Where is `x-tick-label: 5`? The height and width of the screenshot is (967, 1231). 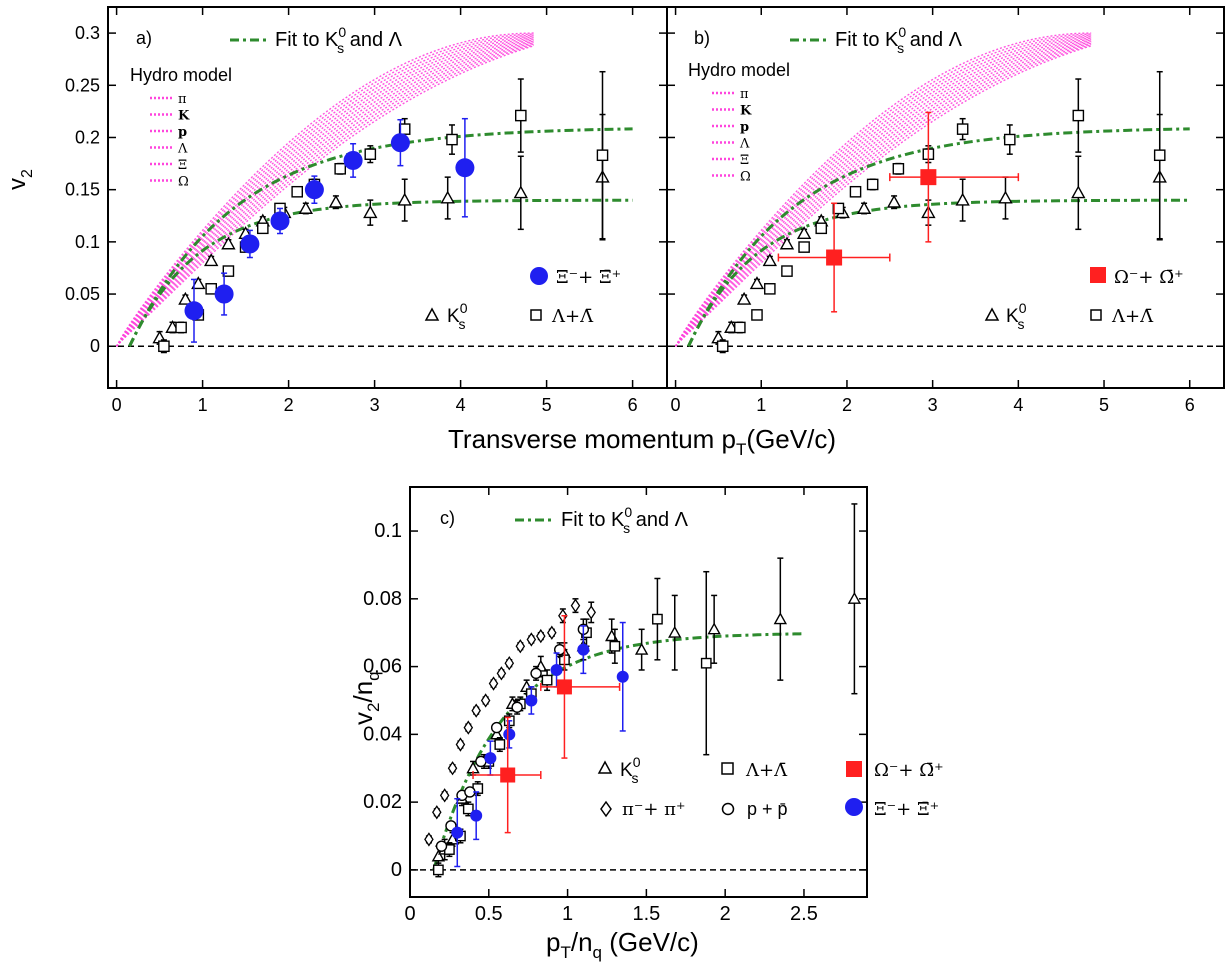
x-tick-label: 5 is located at coordinates (1104, 405).